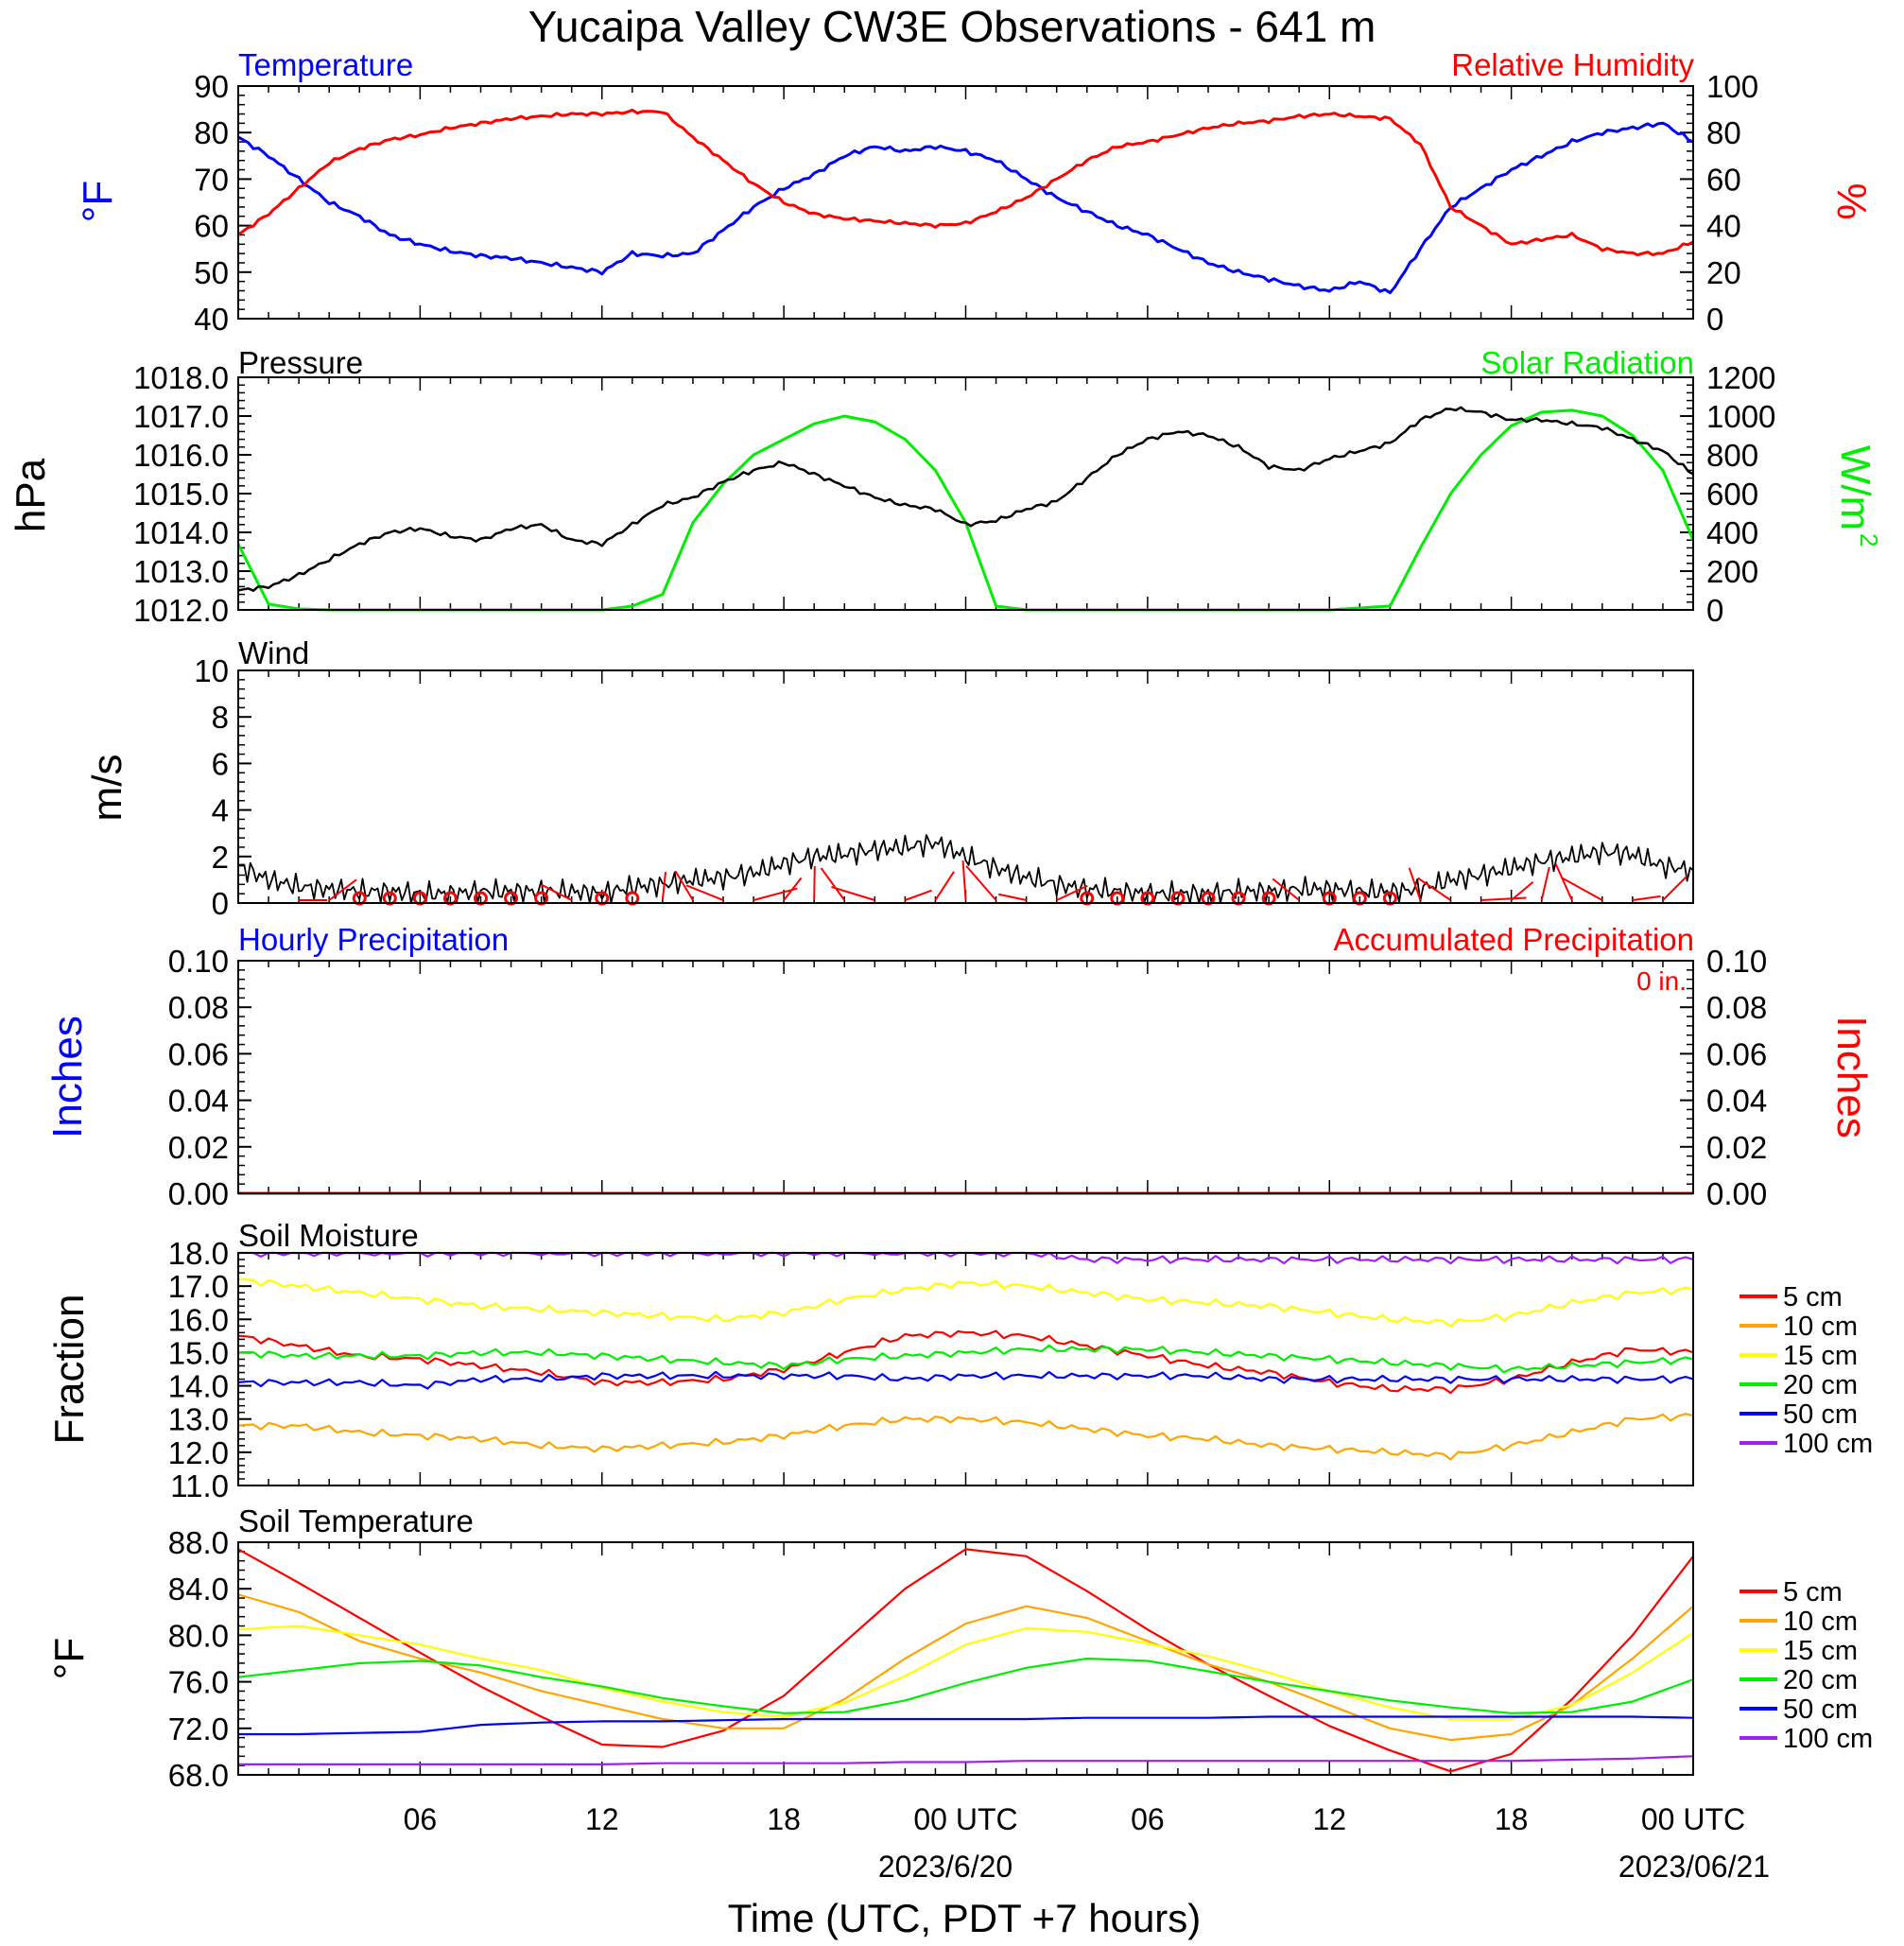  Describe the element at coordinates (198, 1287) in the screenshot. I see `panel5-left-tick-label: 17.0` at that location.